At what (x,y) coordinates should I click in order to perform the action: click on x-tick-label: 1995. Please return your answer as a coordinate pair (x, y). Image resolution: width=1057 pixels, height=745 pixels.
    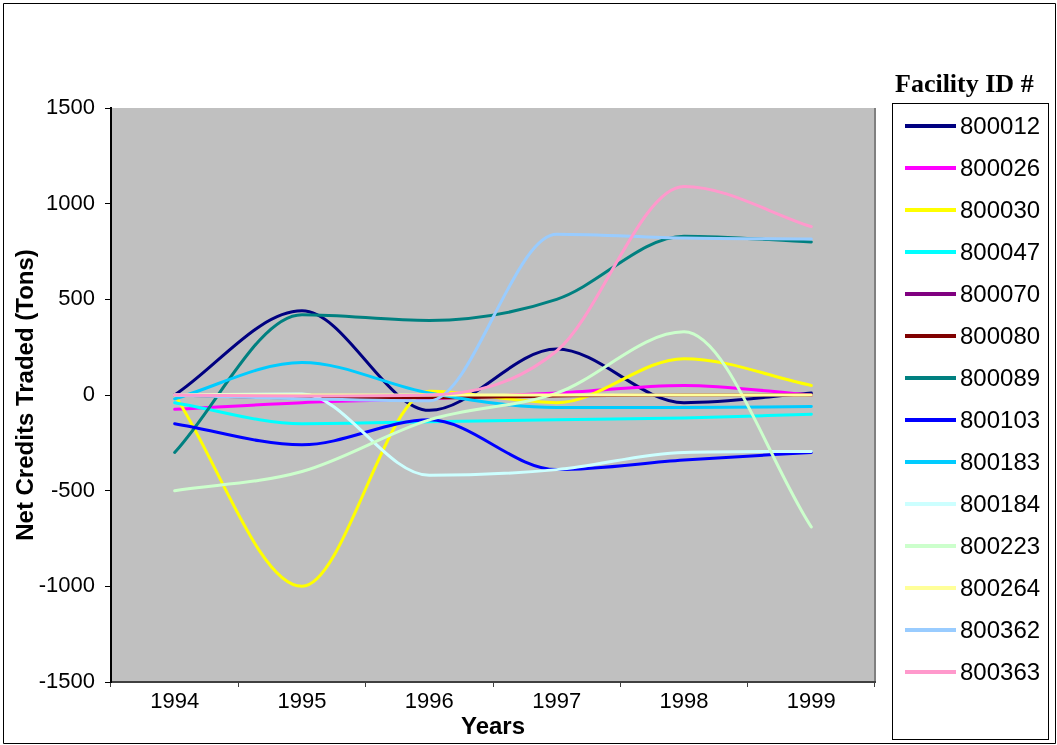
    Looking at the image, I should click on (302, 701).